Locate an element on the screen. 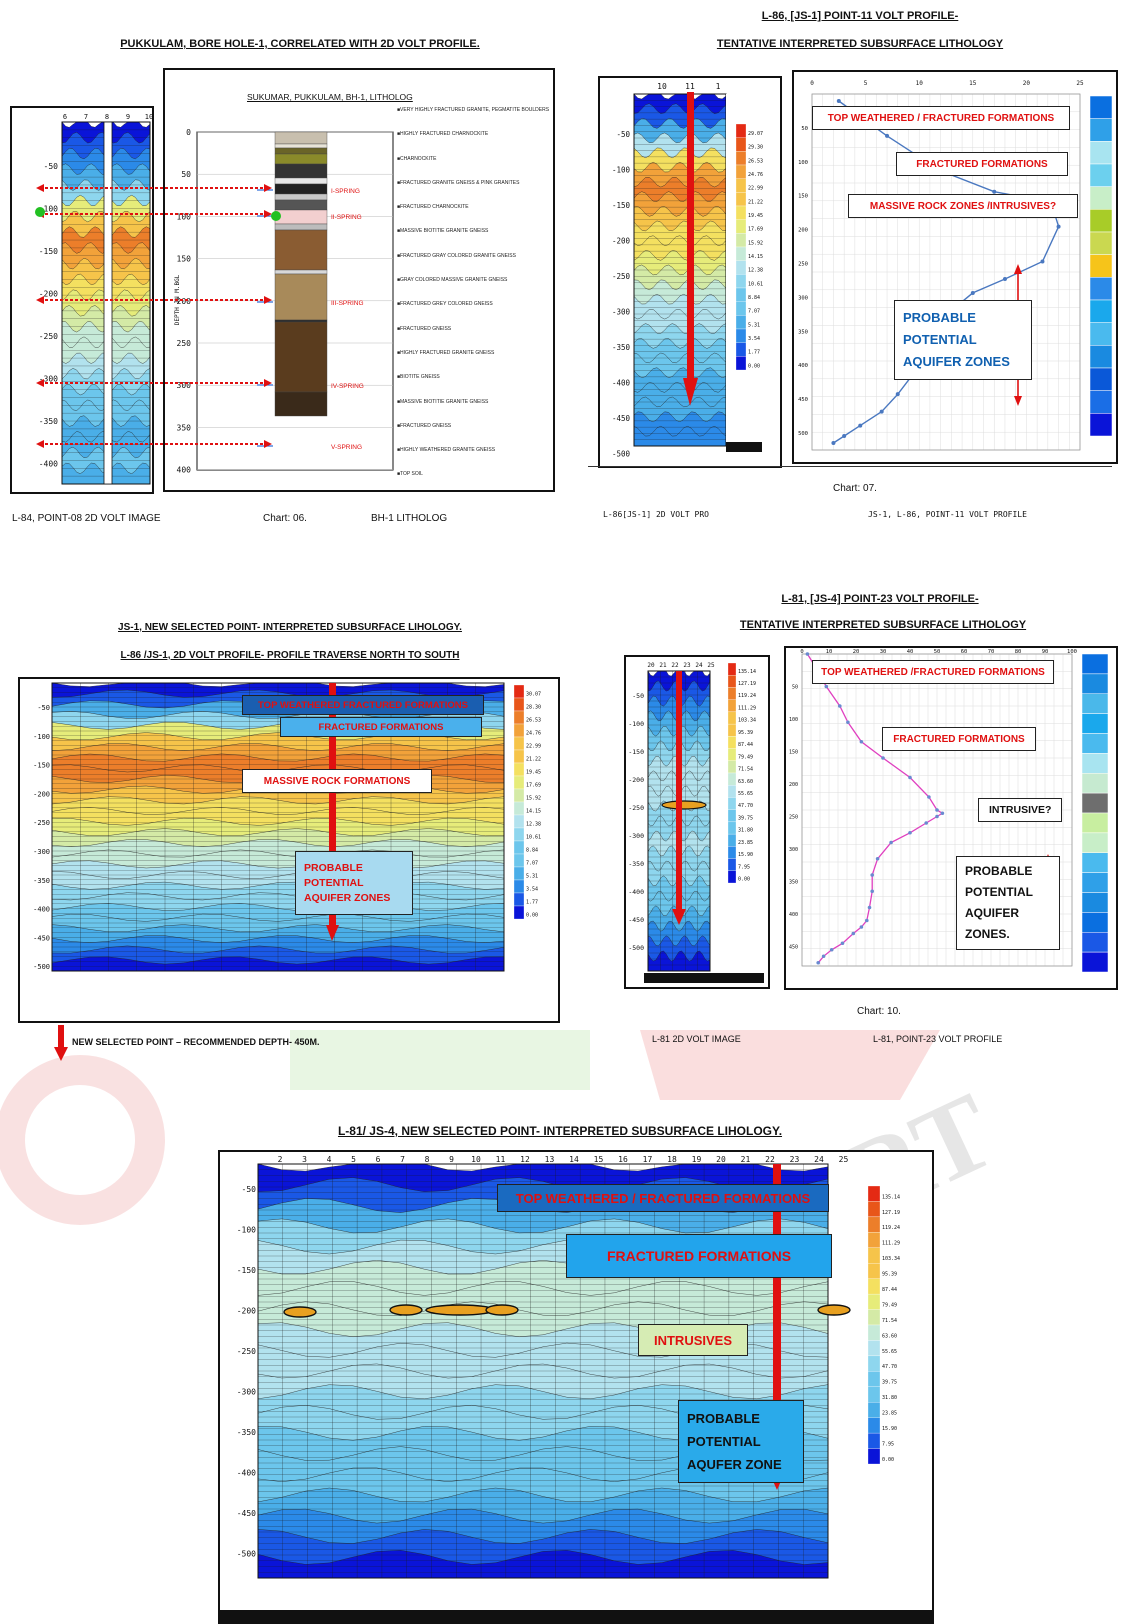 The width and height of the screenshot is (1121, 1624). legend-item: ■FRACTURED GNEISS is located at coordinates (424, 328).